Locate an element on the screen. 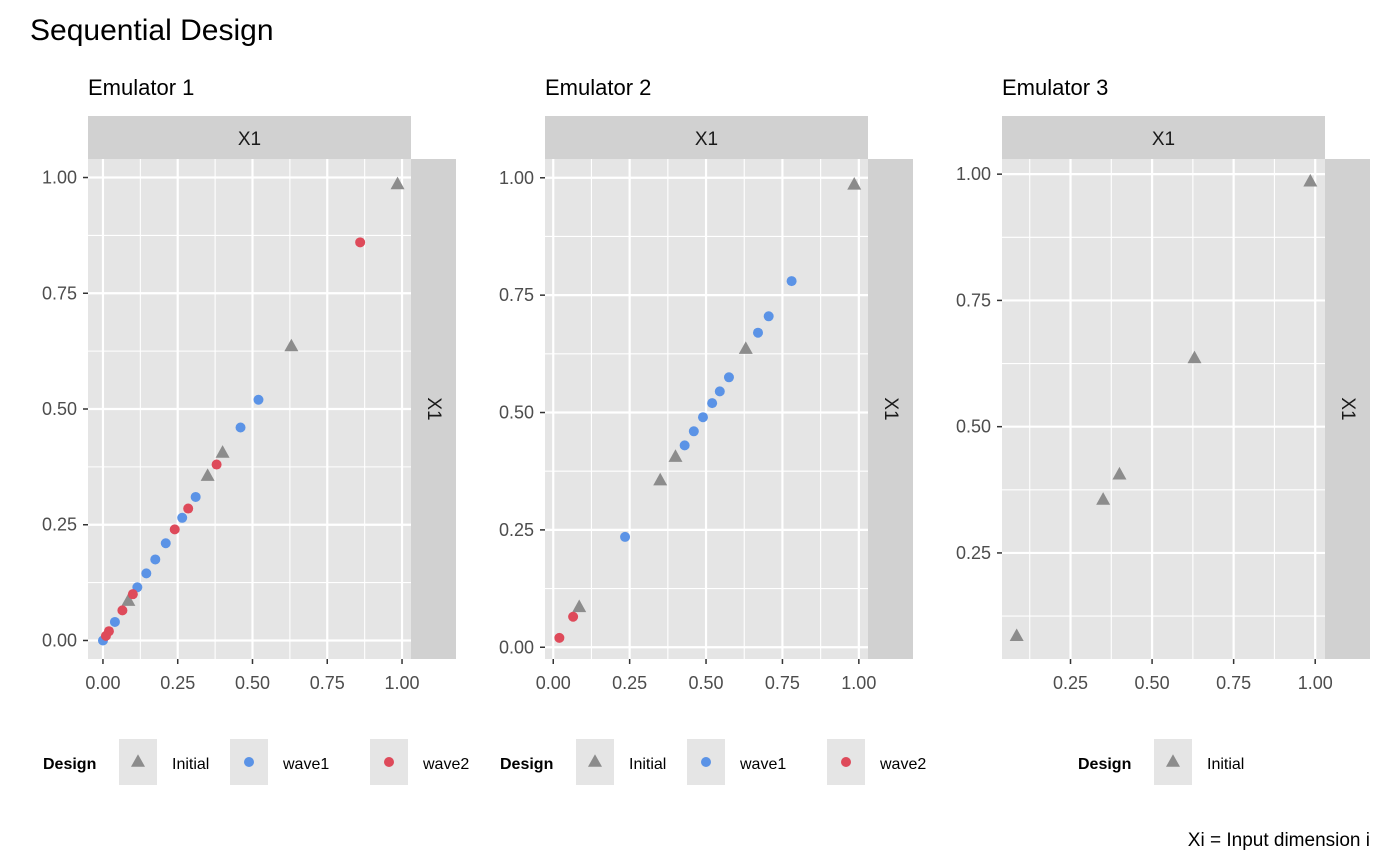 Image resolution: width=1400 pixels, height=865 pixels. panel-subtitle: Emulator 1 is located at coordinates (141, 87).